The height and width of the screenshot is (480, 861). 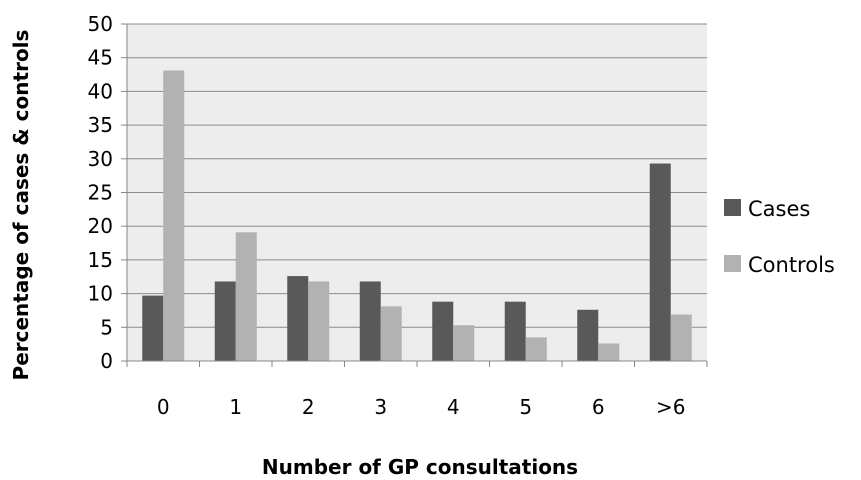 What do you see at coordinates (420, 467) in the screenshot?
I see `x-axis-title: Number of GP consultations` at bounding box center [420, 467].